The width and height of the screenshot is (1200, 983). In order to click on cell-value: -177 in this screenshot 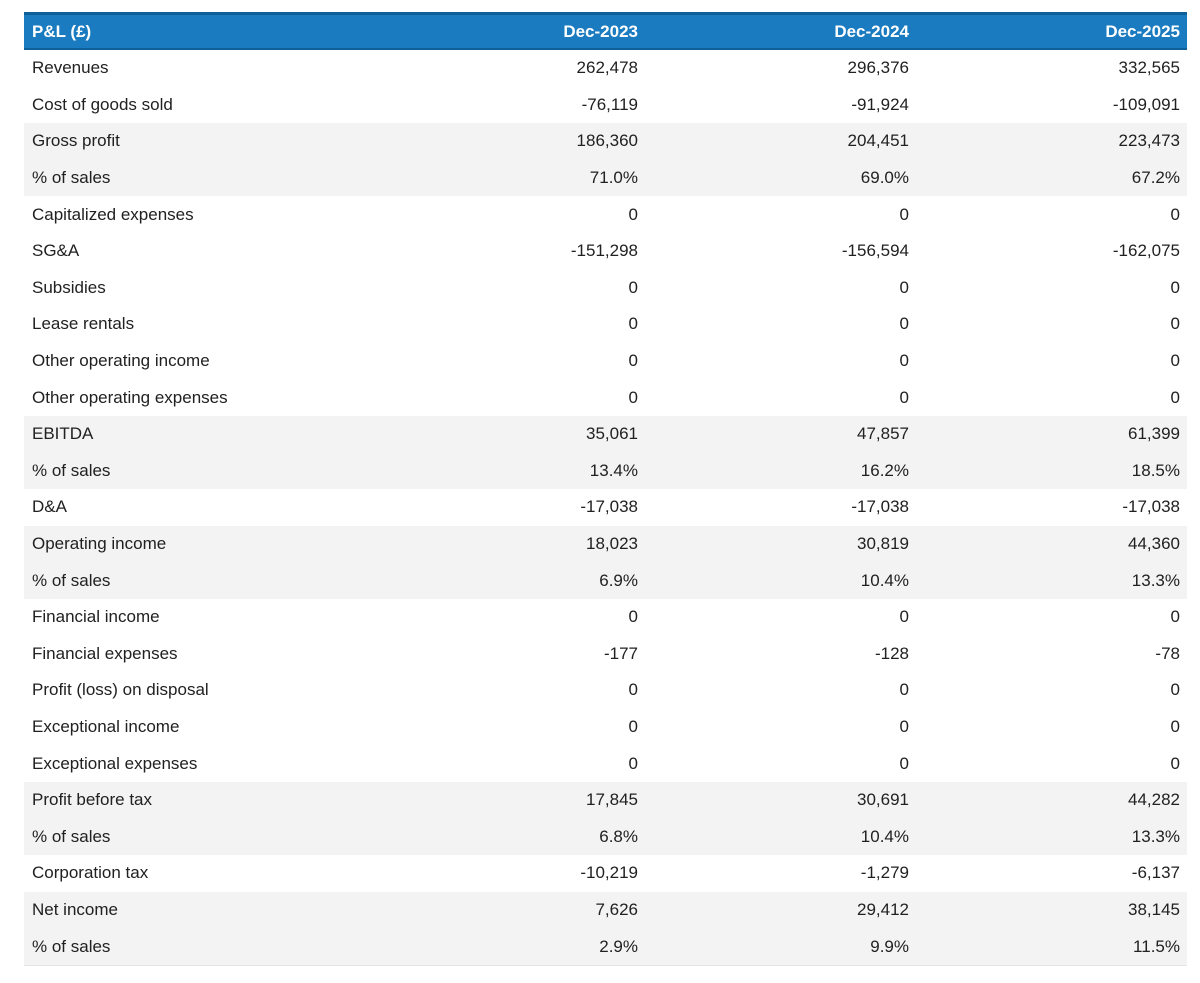, I will do `click(620, 653)`.